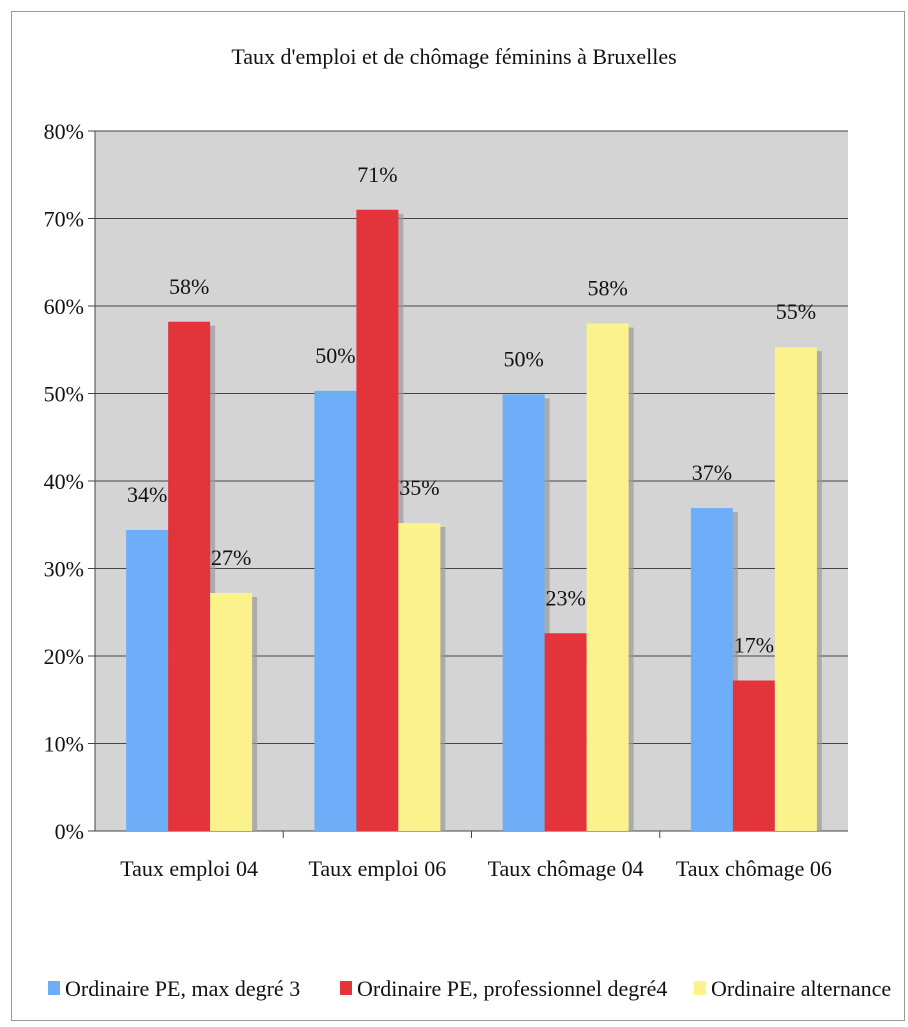 The width and height of the screenshot is (908, 1027). I want to click on y-tick-label: 80%, so click(64, 131).